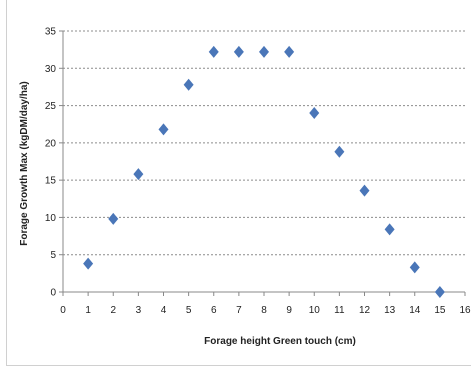  Describe the element at coordinates (164, 310) in the screenshot. I see `x-tick-label: 4` at that location.